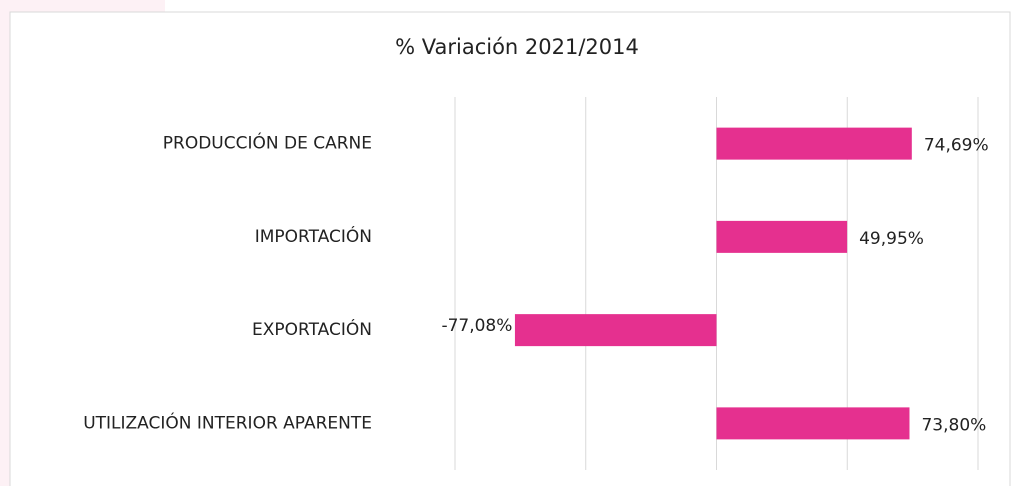 The image size is (1017, 486). Describe the element at coordinates (227, 422) in the screenshot. I see `y-tick-label: UTILIZACIÓN INTERIOR APARENTE` at that location.